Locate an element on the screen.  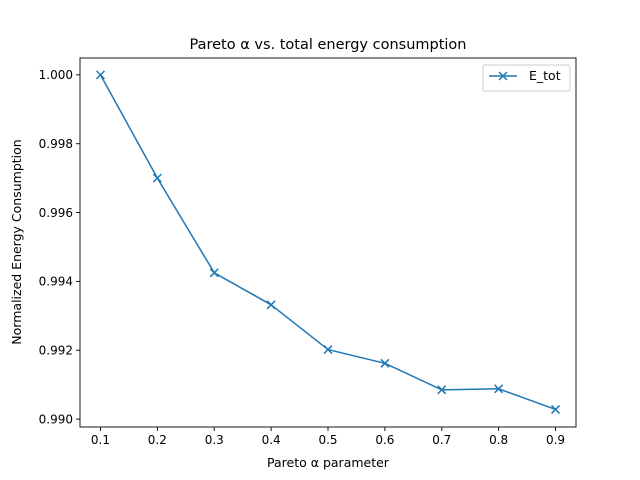
y-tick-label: 0.990 is located at coordinates (56, 419).